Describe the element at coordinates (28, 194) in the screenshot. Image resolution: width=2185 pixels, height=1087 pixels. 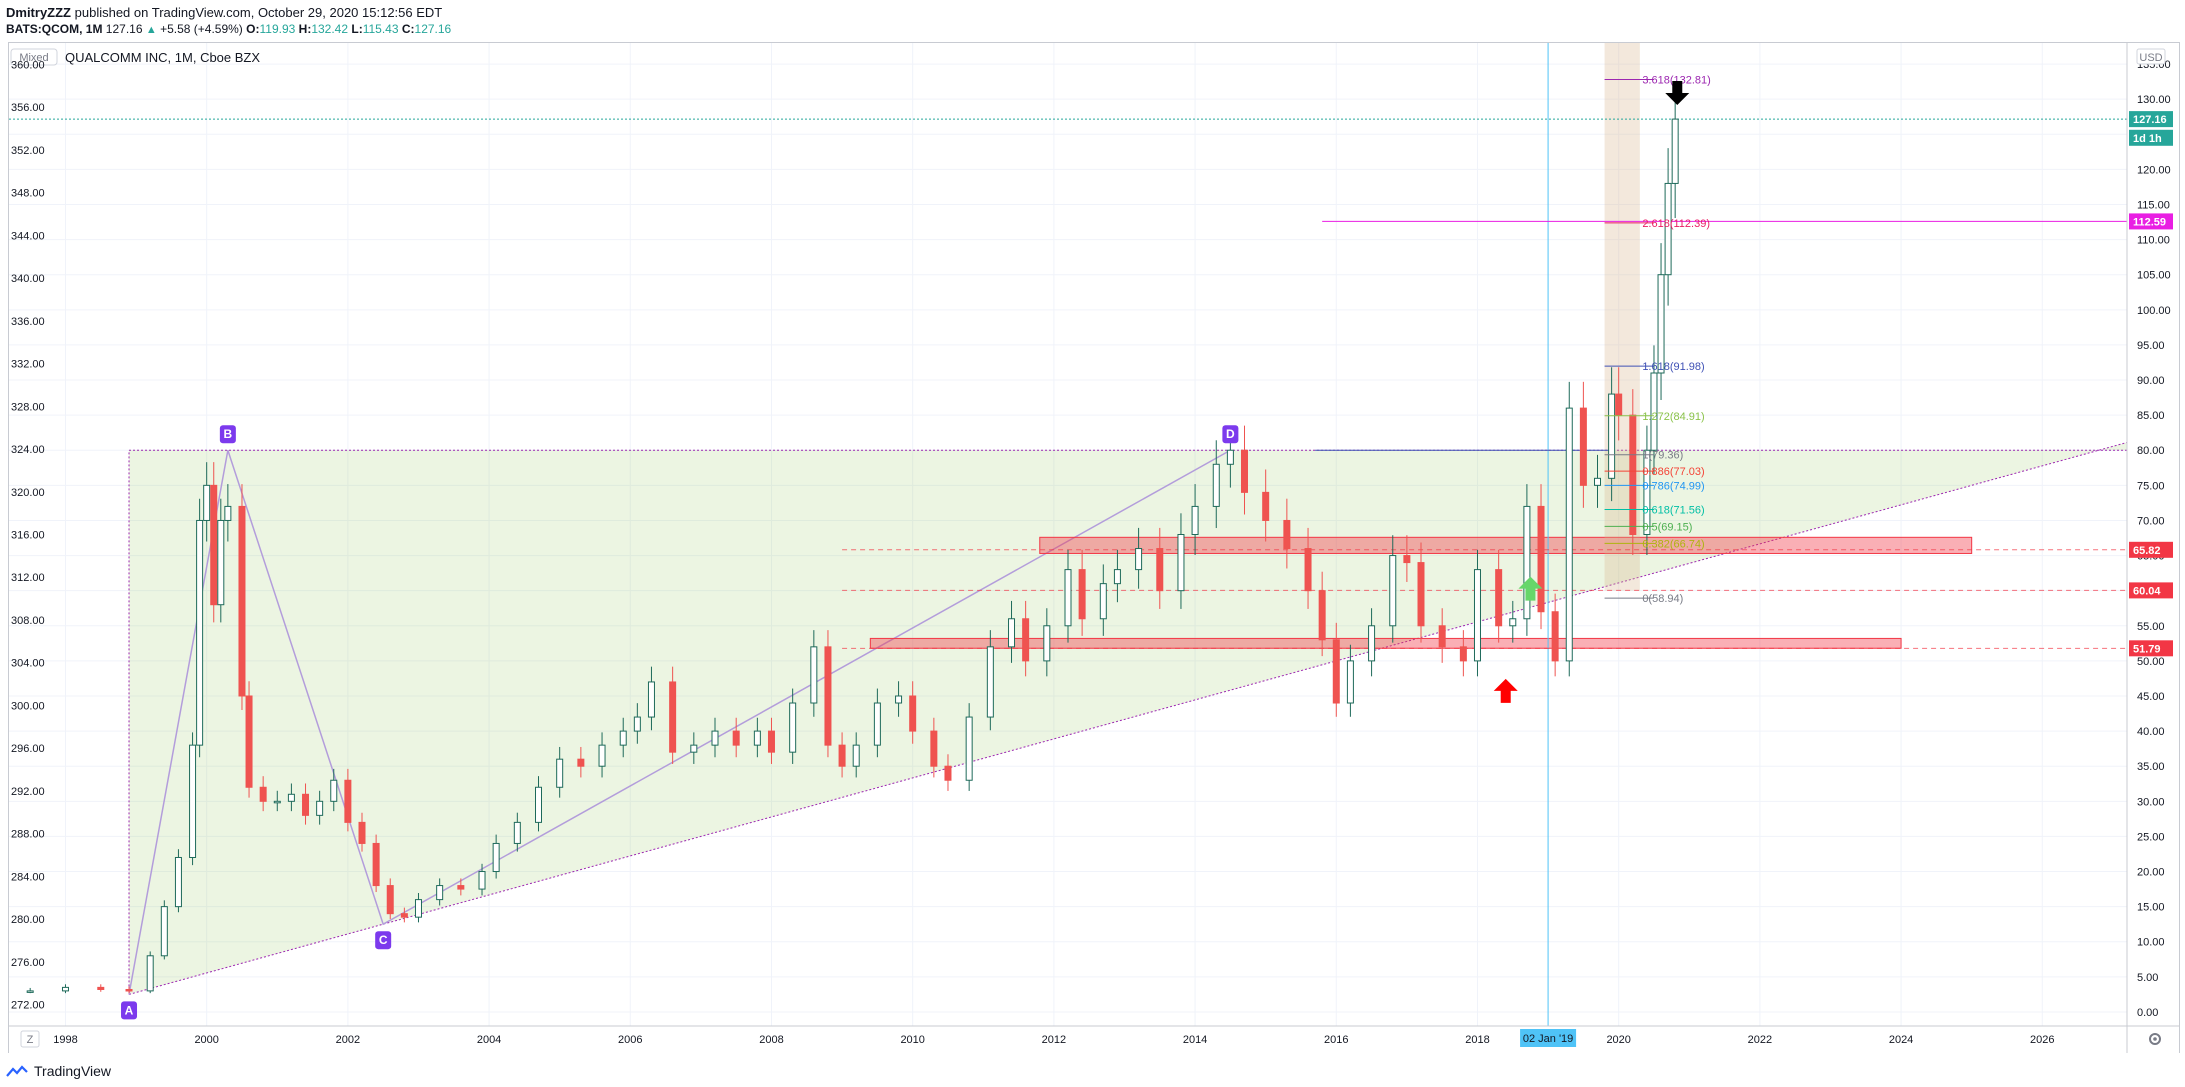
I see `left-price-tick-label: 348.00` at that location.